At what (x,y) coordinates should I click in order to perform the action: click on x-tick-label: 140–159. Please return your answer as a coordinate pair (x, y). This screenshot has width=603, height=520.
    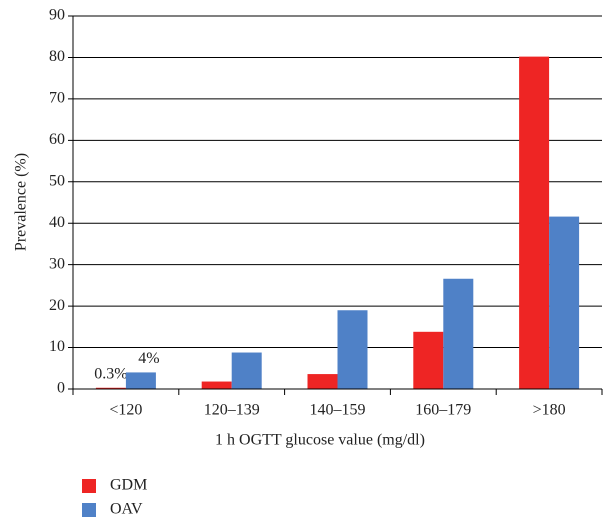
    Looking at the image, I should click on (338, 410).